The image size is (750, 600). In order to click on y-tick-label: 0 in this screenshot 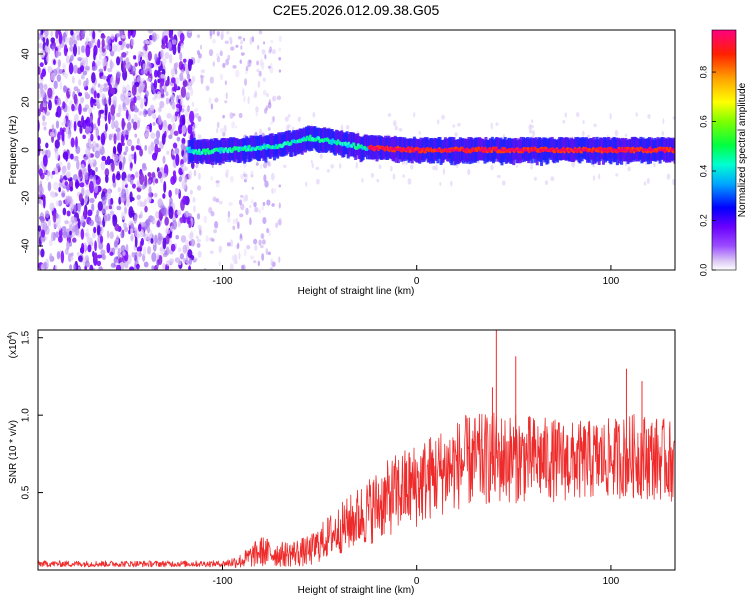, I will do `click(26, 150)`.